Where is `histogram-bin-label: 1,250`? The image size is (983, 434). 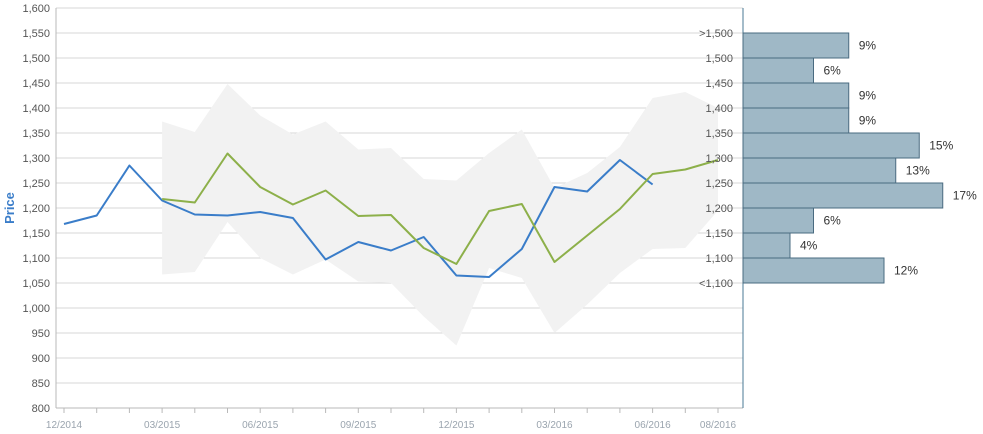 histogram-bin-label: 1,250 is located at coordinates (719, 184).